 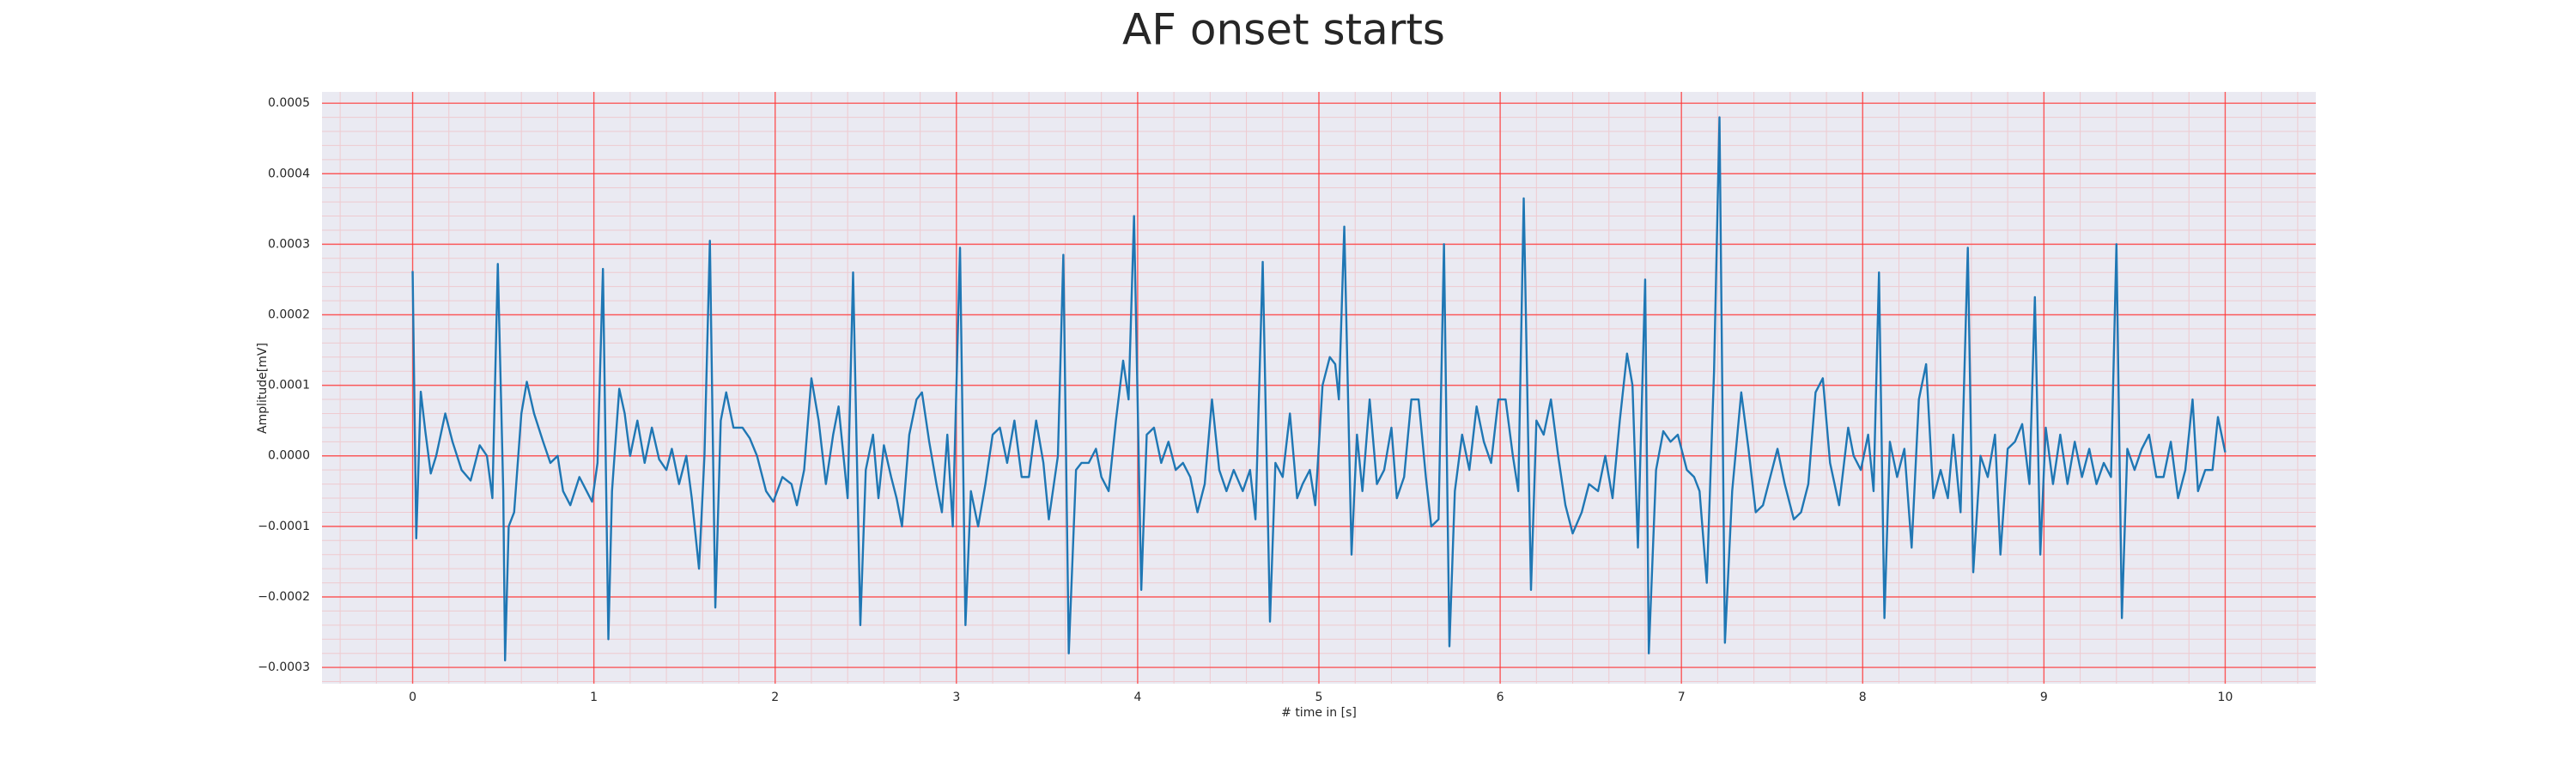 What do you see at coordinates (1682, 697) in the screenshot?
I see `x-tick-label: 7` at bounding box center [1682, 697].